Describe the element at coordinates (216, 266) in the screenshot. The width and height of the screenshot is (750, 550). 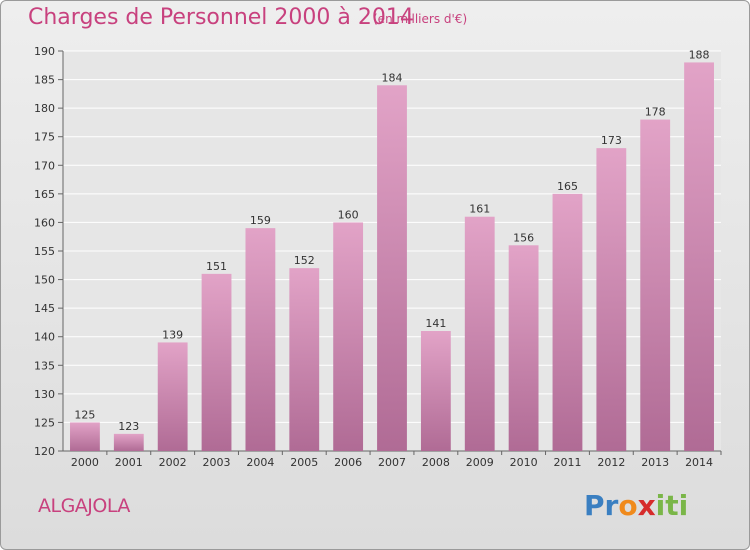
I see `value-label: 151` at that location.